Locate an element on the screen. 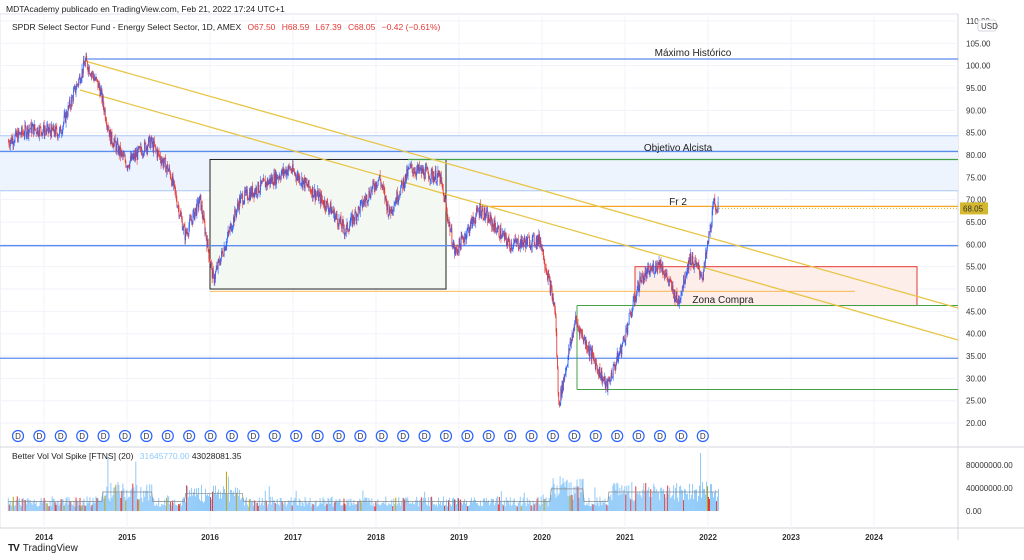  tradingview-logo: TV TradingView is located at coordinates (43, 548).